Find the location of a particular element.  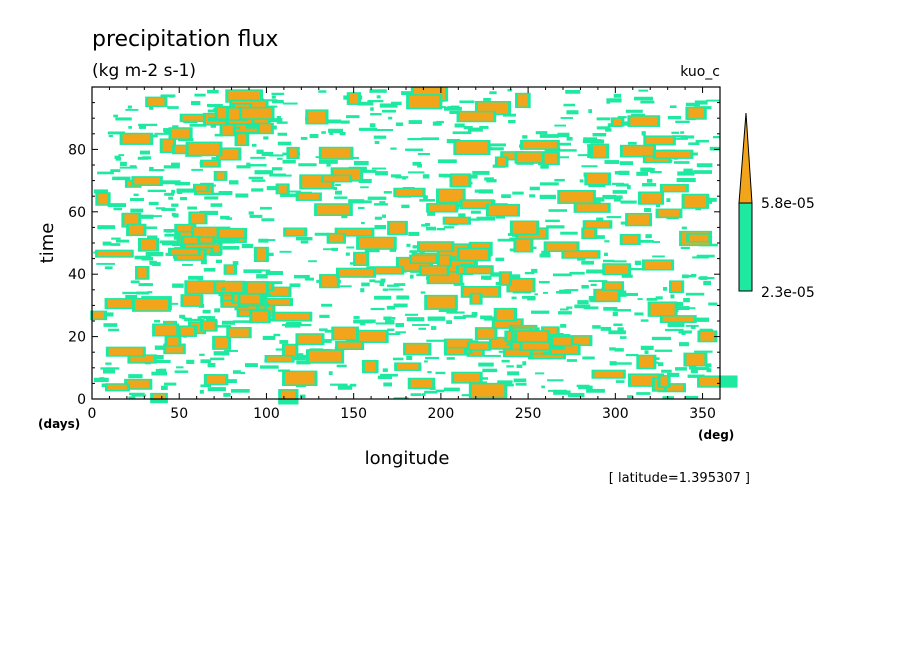

y-tick-label: 0 is located at coordinates (81, 400).